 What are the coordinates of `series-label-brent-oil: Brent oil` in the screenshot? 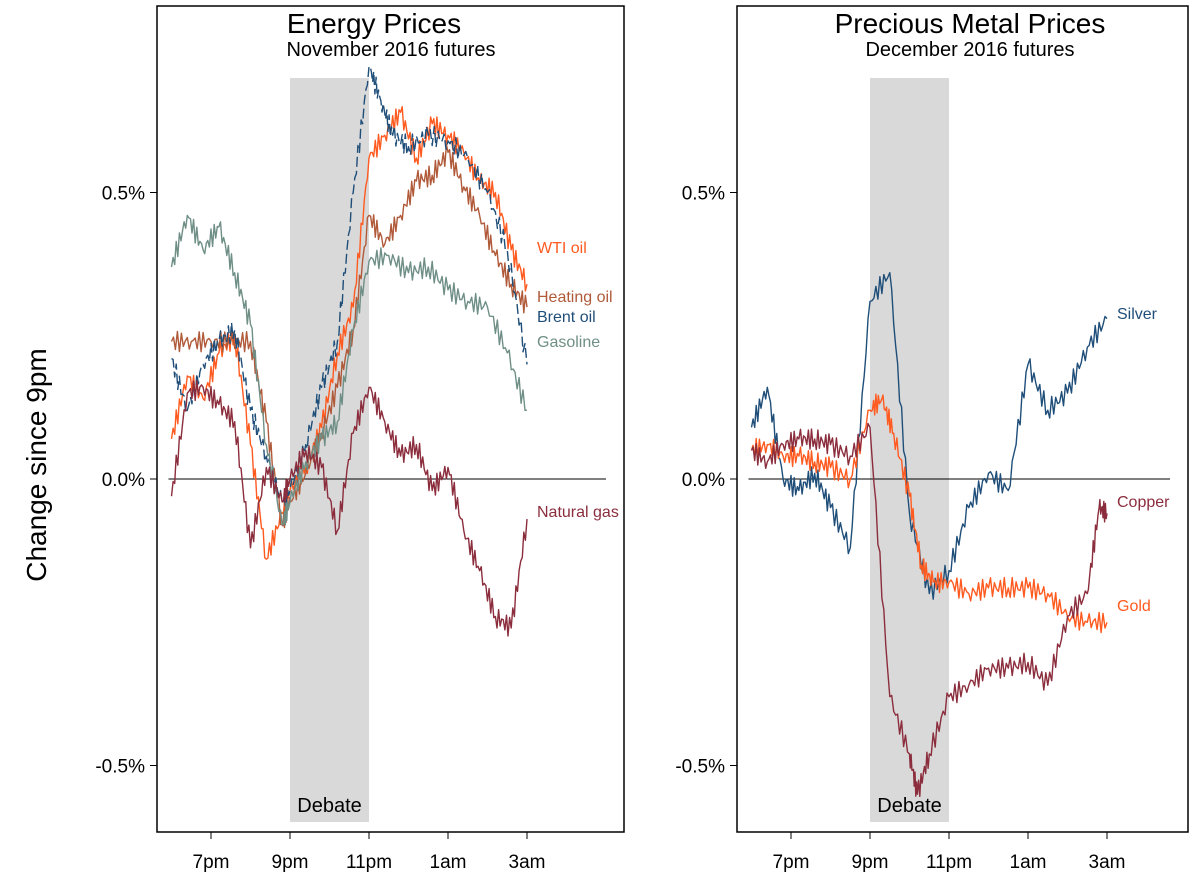 It's located at (566, 317).